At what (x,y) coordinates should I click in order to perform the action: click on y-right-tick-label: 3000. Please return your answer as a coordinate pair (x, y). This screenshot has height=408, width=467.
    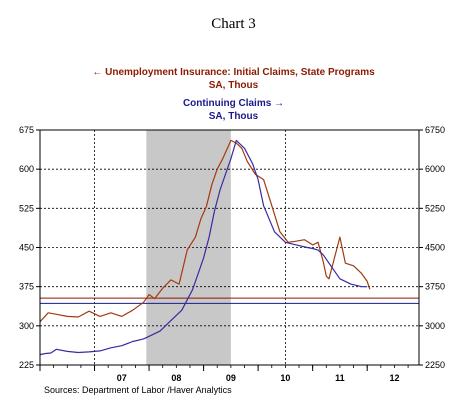
    Looking at the image, I should click on (435, 326).